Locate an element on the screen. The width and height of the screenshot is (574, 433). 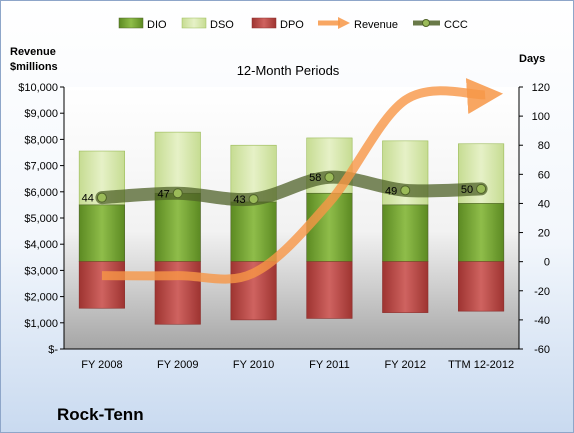
legend-label-dso: DSO is located at coordinates (222, 25).